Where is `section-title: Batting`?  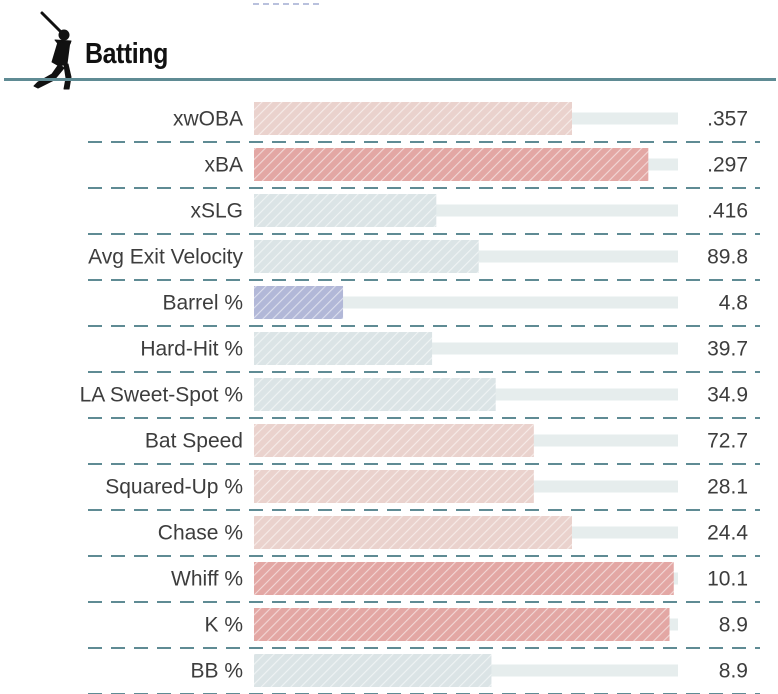 section-title: Batting is located at coordinates (126, 54).